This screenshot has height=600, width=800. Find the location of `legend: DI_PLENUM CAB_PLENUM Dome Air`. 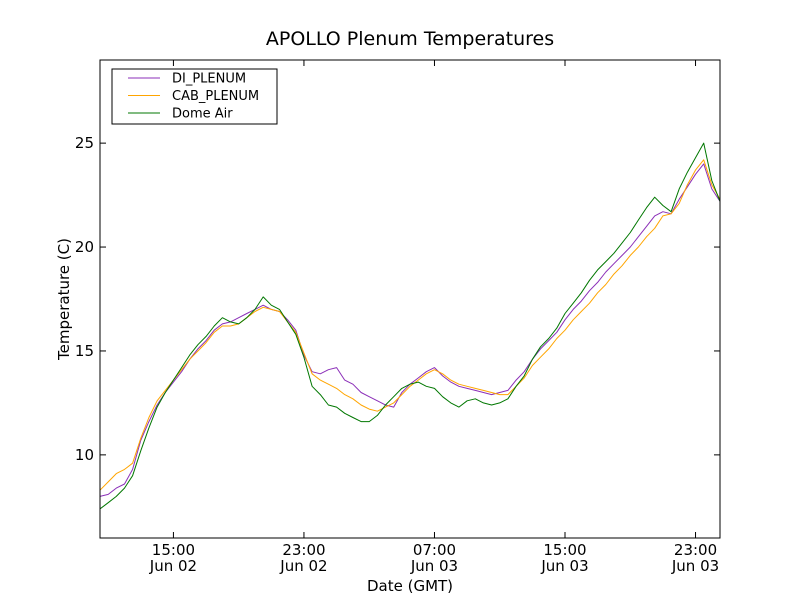

legend: DI_PLENUM CAB_PLENUM Dome Air is located at coordinates (194, 96).